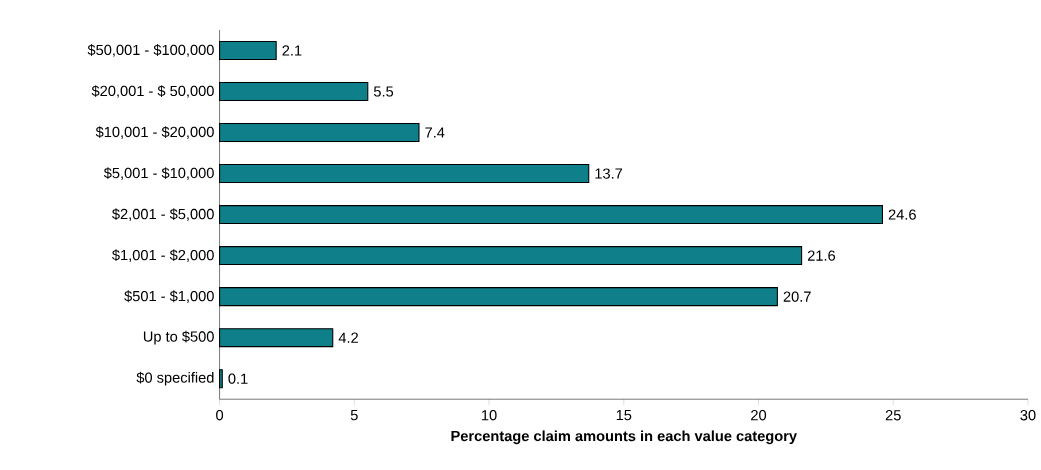 This screenshot has height=470, width=1041. I want to click on data-label: 5.5, so click(383, 91).